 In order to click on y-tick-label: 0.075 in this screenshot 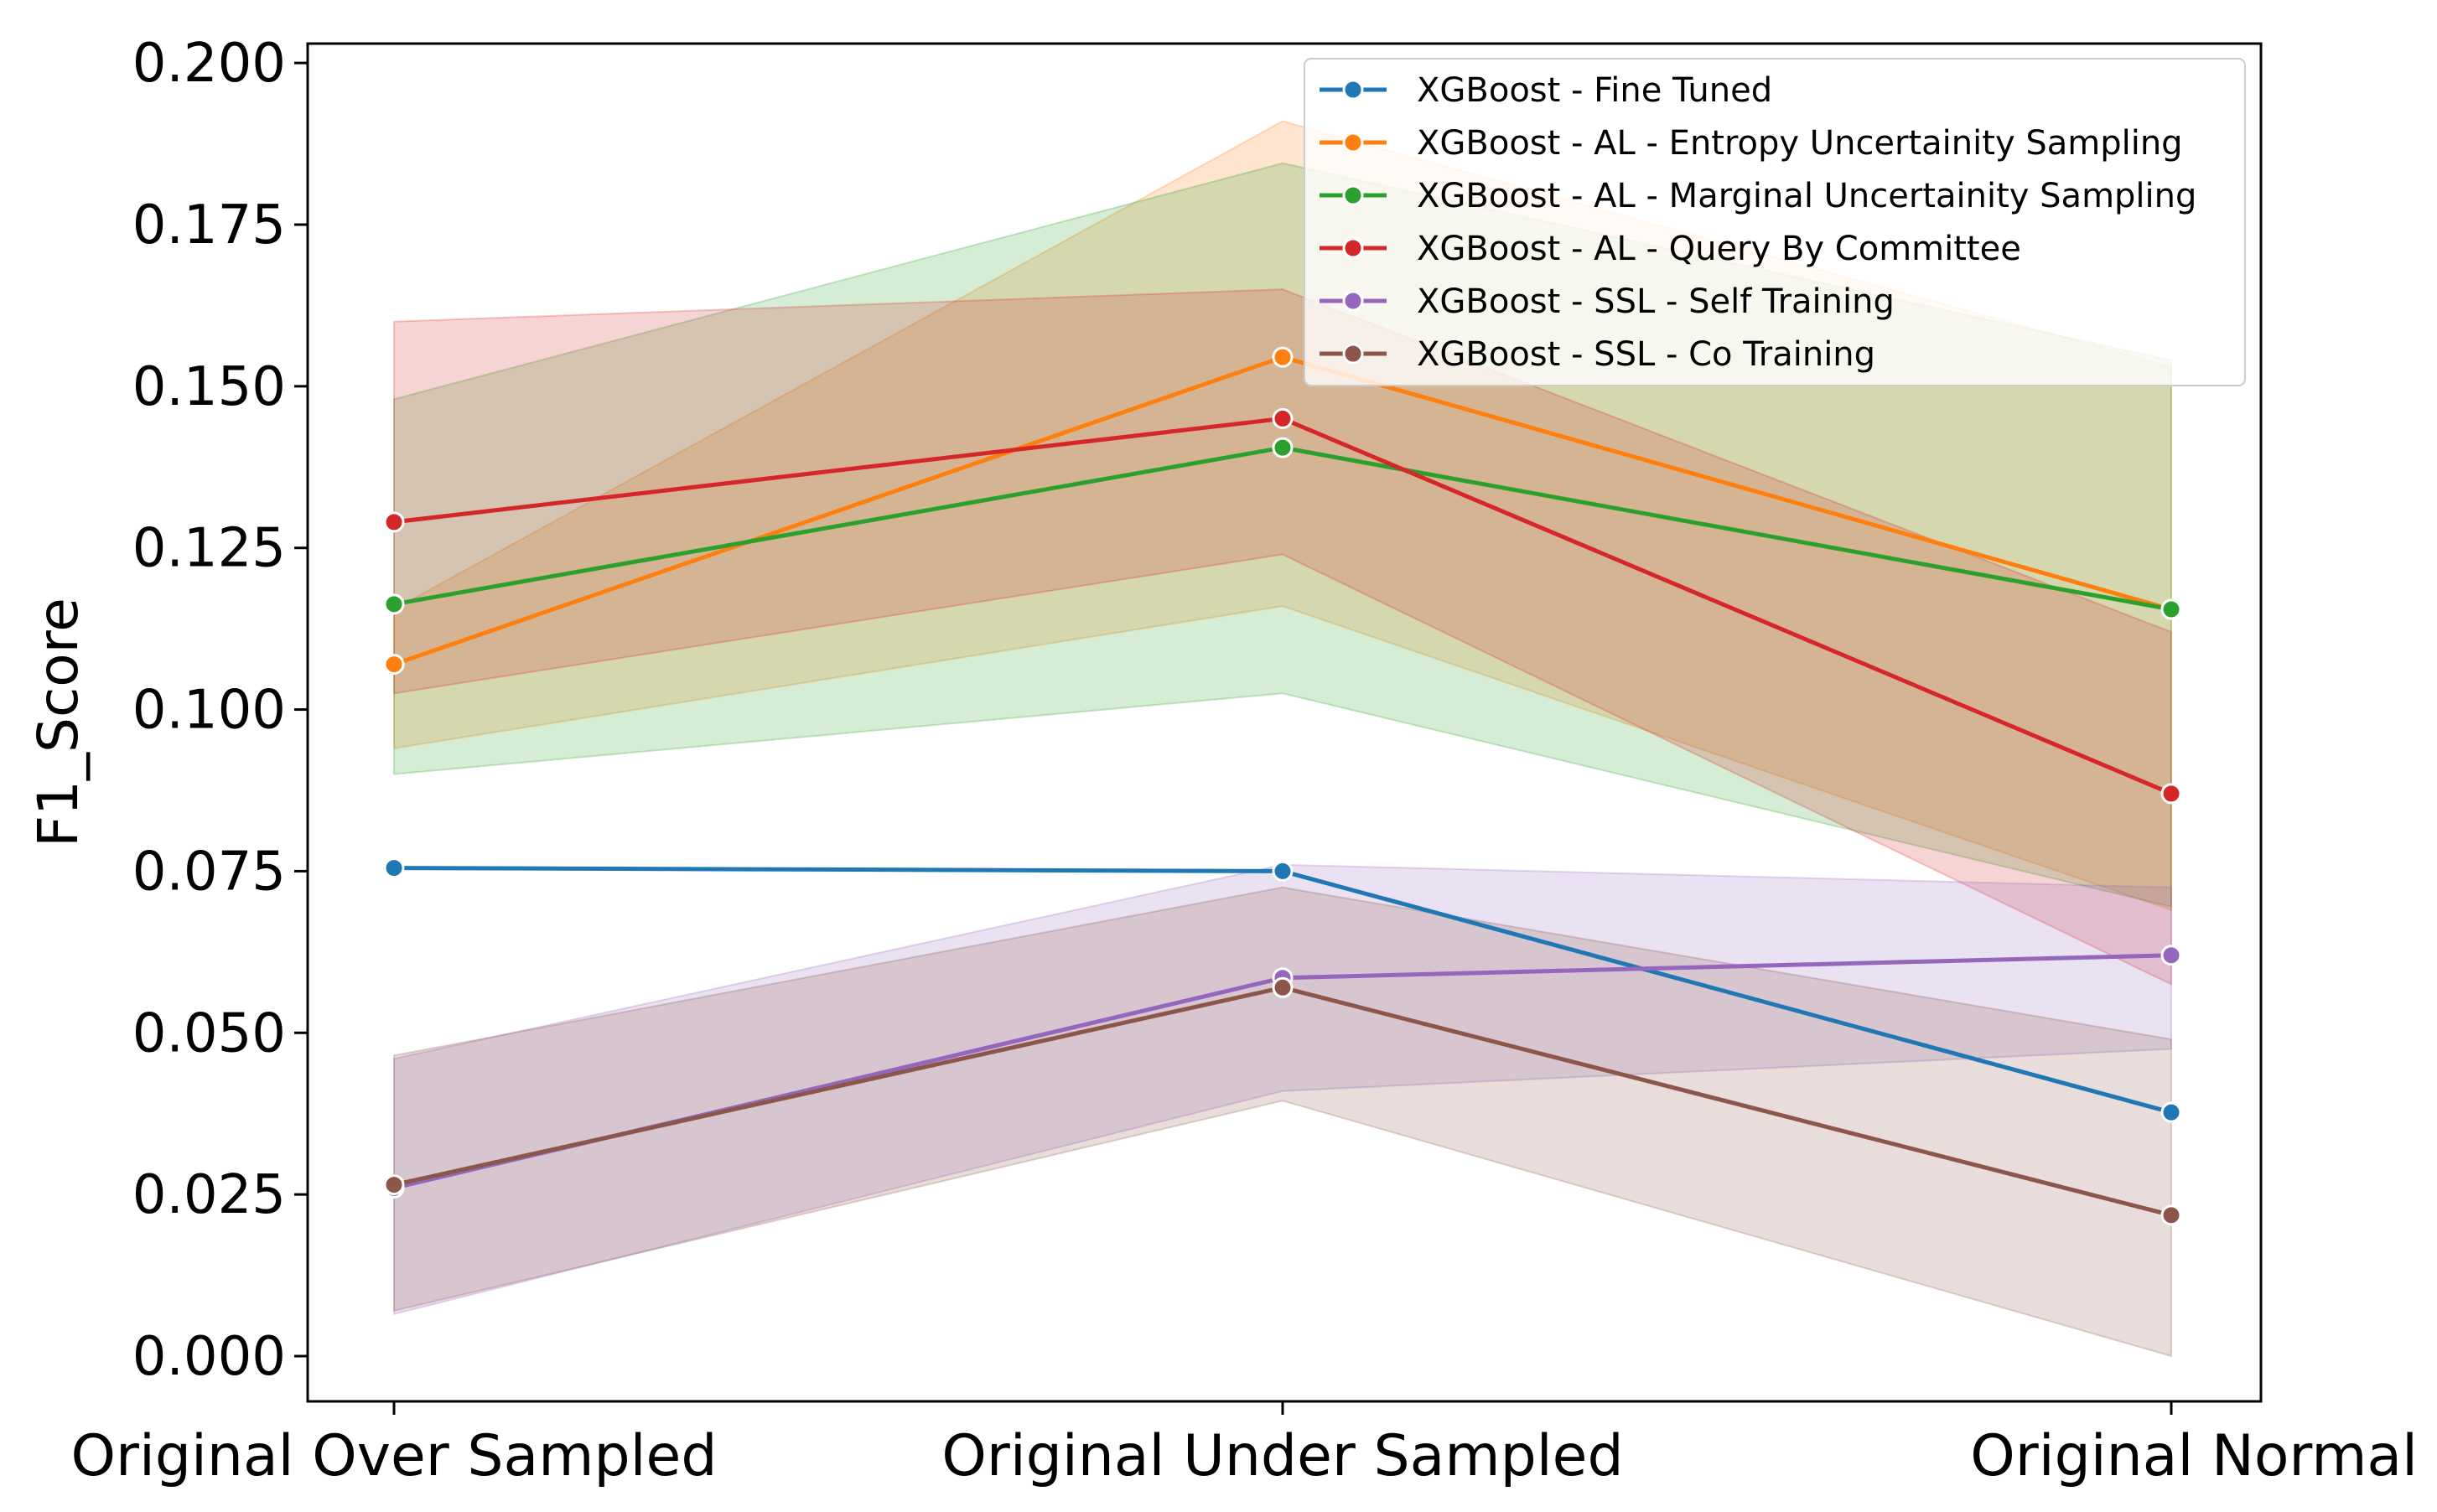, I will do `click(209, 872)`.